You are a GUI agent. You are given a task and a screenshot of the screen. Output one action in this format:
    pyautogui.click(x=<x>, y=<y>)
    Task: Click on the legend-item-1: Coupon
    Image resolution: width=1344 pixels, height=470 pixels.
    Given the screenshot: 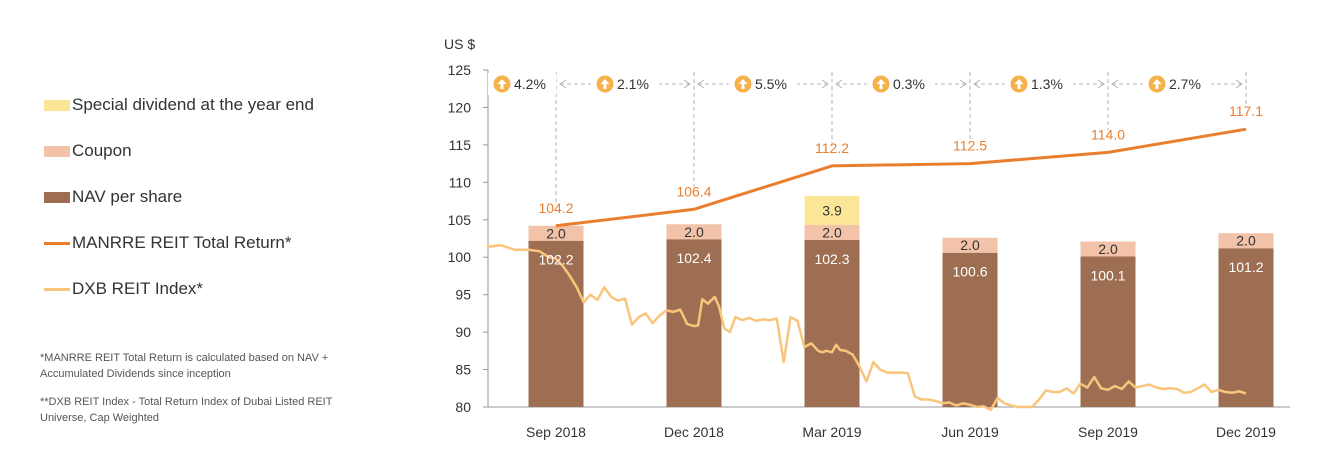 What is the action you would take?
    pyautogui.click(x=209, y=151)
    